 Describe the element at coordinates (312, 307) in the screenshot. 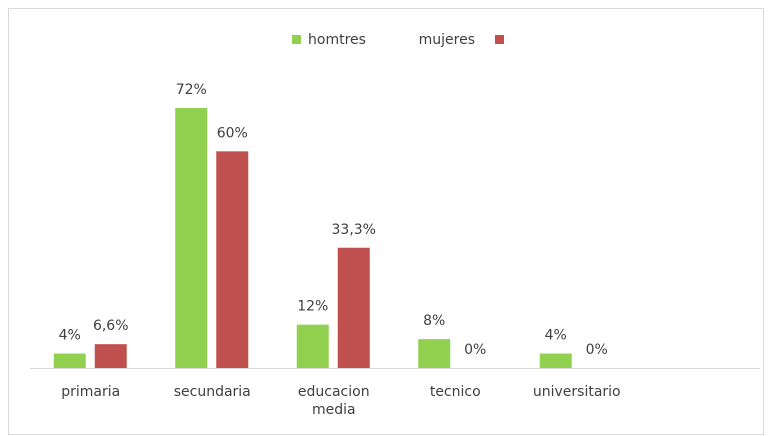

I see `data-label: 12%` at that location.